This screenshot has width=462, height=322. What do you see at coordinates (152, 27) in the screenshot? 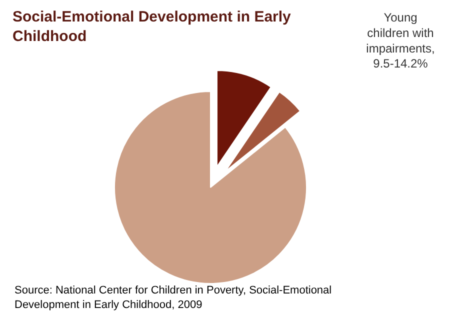
I see `chart-title: Social-Emotional Development in Early Childhood` at bounding box center [152, 27].